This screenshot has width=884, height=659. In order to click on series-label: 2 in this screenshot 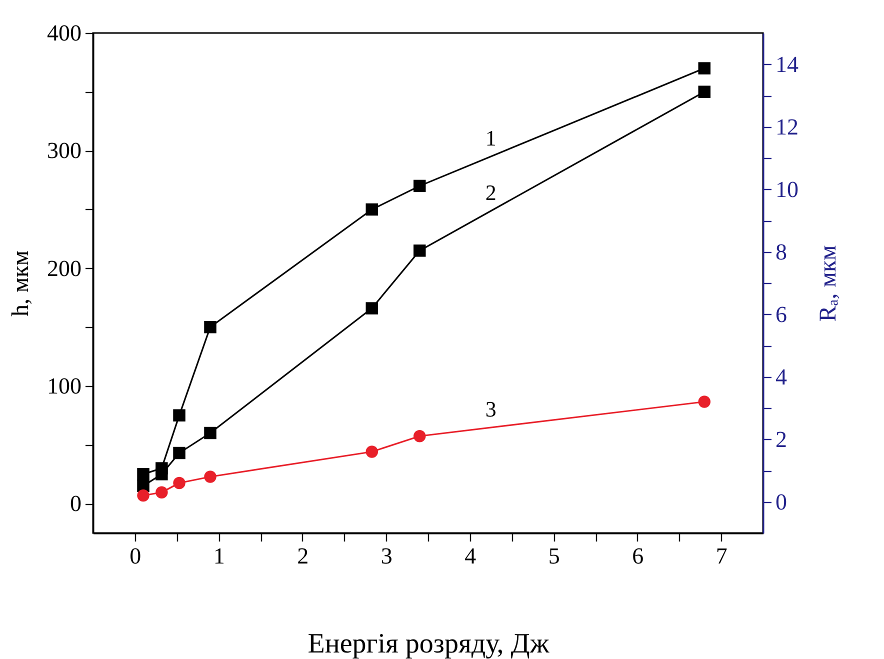, I will do `click(490, 192)`.